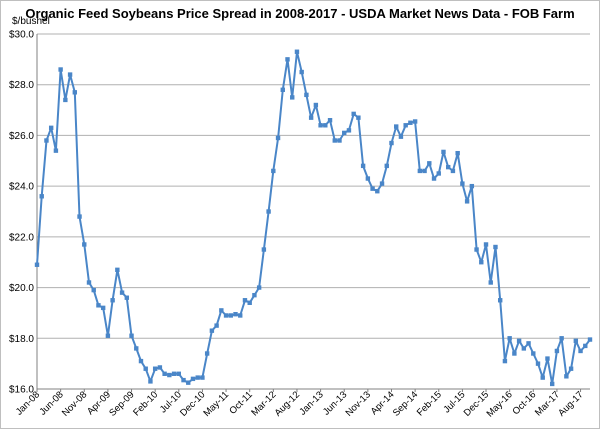  What do you see at coordinates (21, 35) in the screenshot?
I see `y-tick-label: $30.0` at bounding box center [21, 35].